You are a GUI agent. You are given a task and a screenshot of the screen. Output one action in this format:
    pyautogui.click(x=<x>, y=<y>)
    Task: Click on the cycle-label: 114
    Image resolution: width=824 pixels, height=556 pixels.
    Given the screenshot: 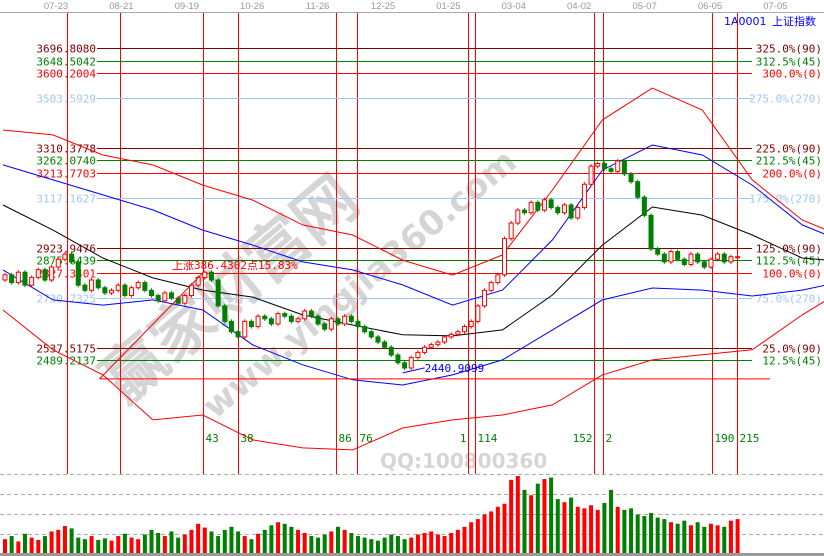 What is the action you would take?
    pyautogui.click(x=488, y=438)
    